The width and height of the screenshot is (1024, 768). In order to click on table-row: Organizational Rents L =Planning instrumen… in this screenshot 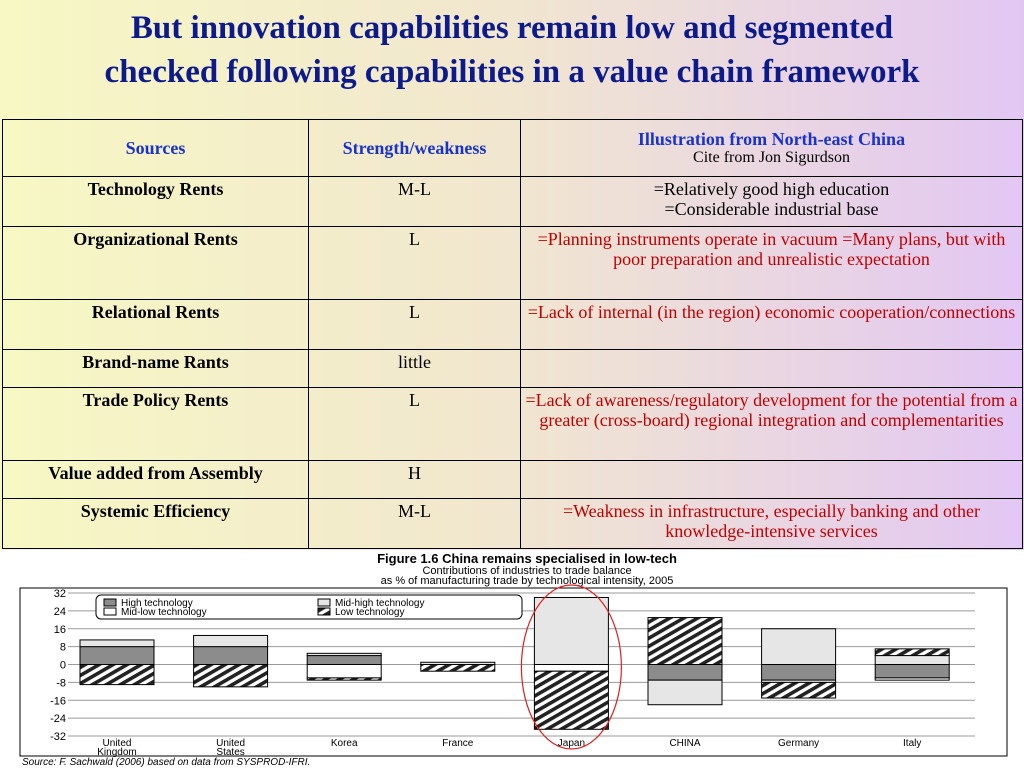, I will do `click(512, 263)`.